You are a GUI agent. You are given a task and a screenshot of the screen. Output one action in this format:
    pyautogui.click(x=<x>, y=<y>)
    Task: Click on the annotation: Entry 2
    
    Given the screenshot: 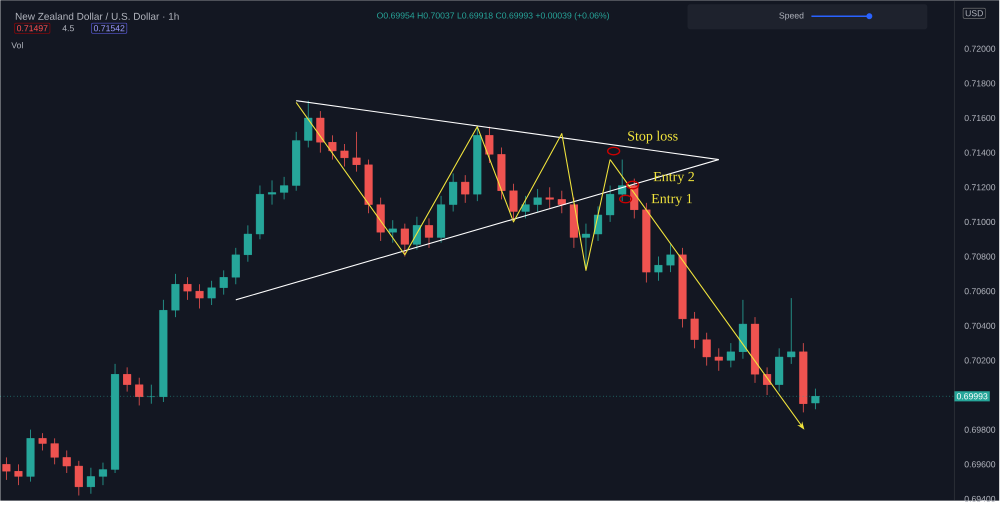 What is the action you would take?
    pyautogui.click(x=674, y=178)
    